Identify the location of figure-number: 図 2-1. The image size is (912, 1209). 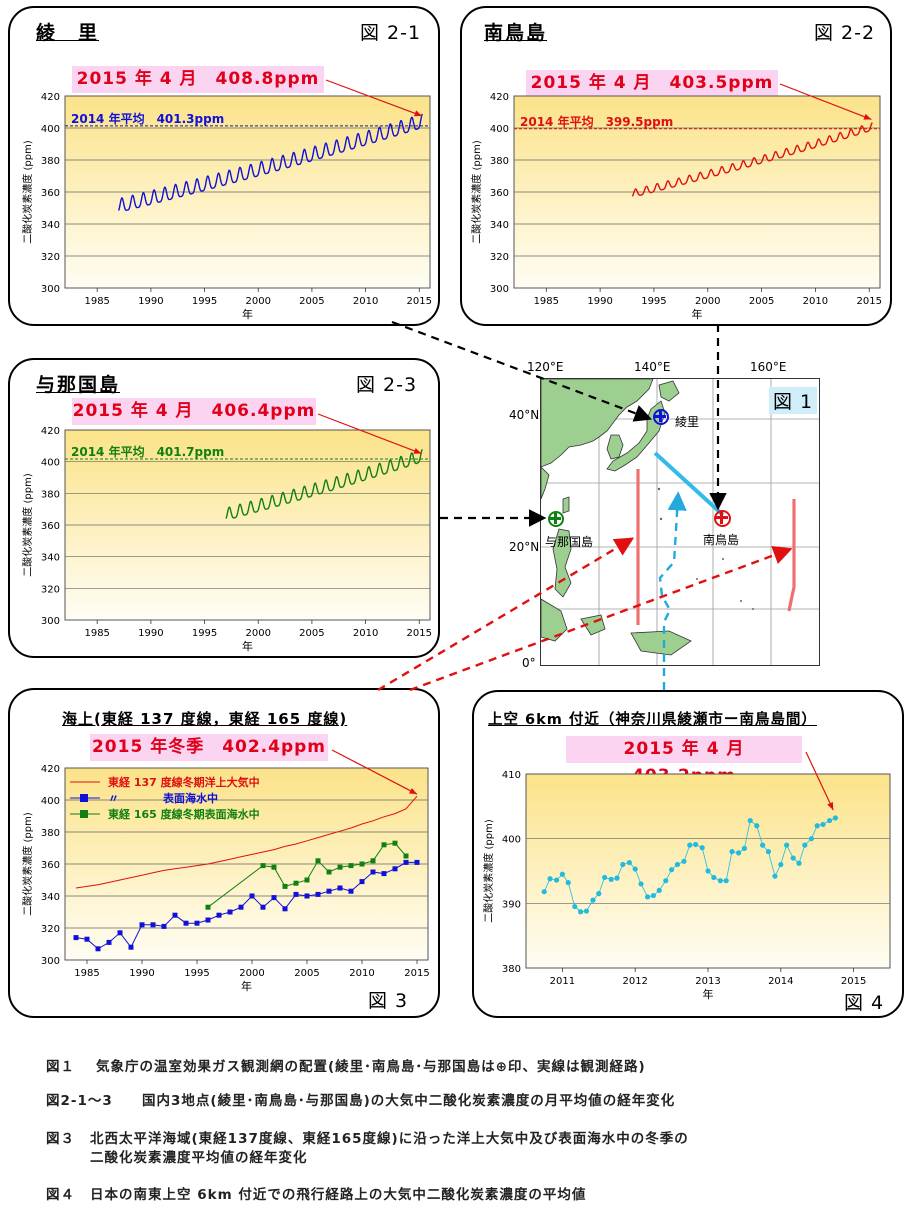
(391, 33).